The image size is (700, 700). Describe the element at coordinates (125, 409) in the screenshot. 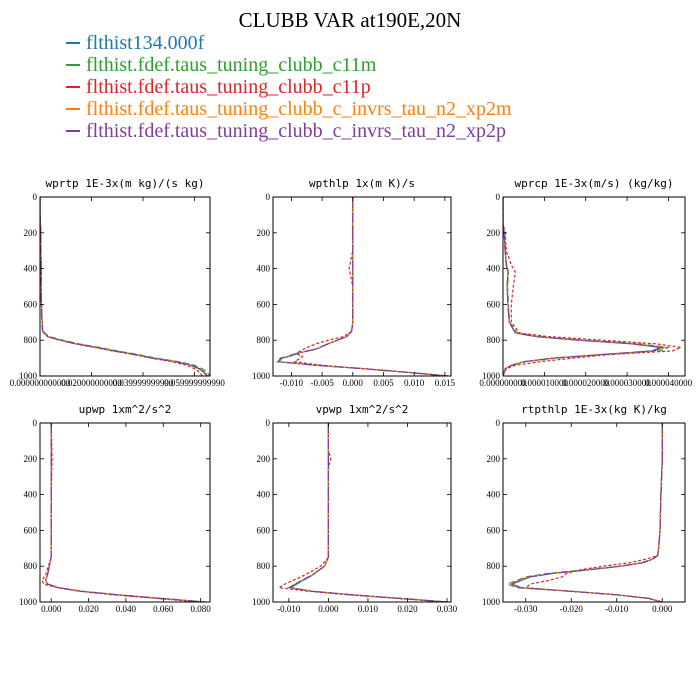

I see `panel-title: upwp 1xm^2/s^2` at that location.